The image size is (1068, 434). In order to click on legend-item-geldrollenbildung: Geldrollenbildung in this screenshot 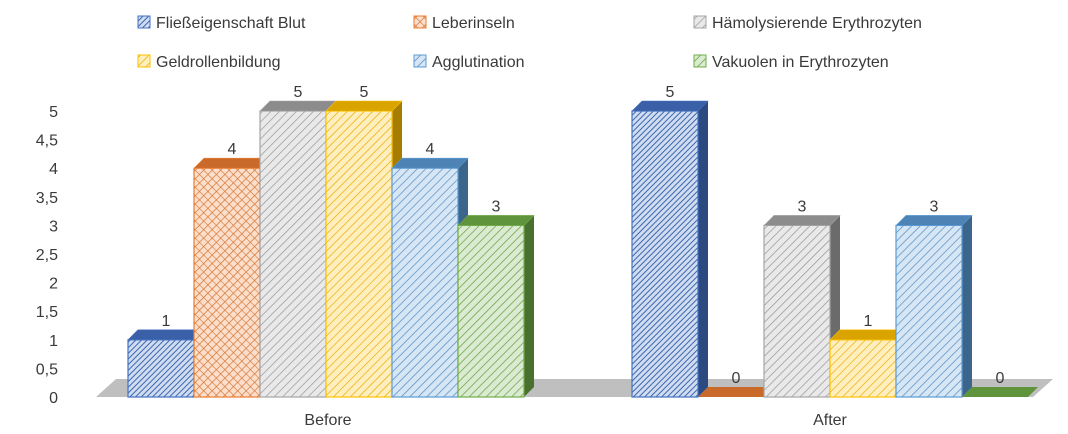, I will do `click(209, 62)`.